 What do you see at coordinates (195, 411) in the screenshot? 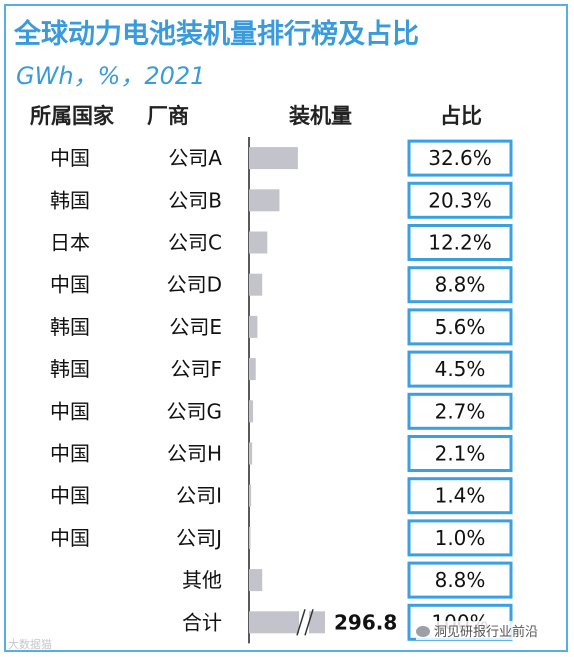
I see `company-label: 公司G` at bounding box center [195, 411].